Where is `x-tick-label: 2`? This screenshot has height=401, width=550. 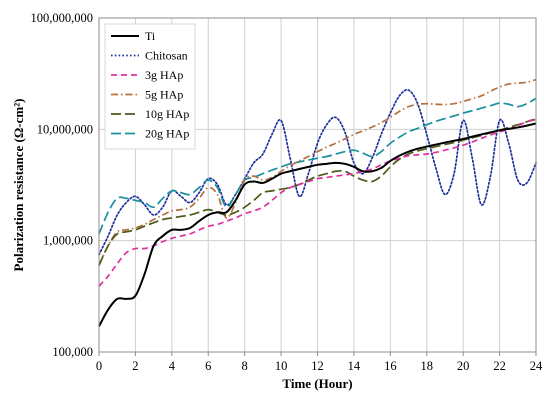 x-tick-label: 2 is located at coordinates (135, 366).